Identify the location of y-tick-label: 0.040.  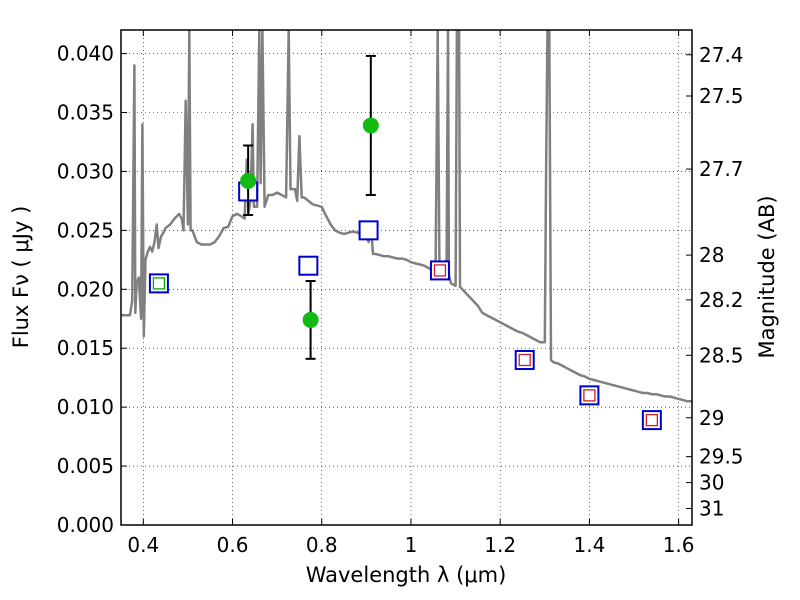
(85, 54).